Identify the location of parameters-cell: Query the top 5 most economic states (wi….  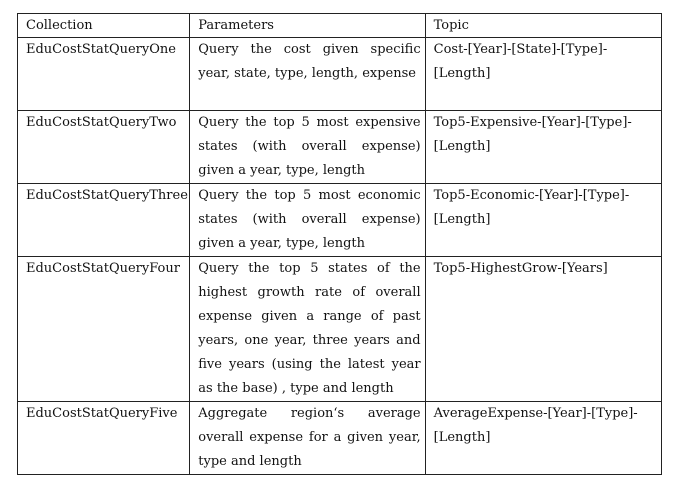
(307, 220).